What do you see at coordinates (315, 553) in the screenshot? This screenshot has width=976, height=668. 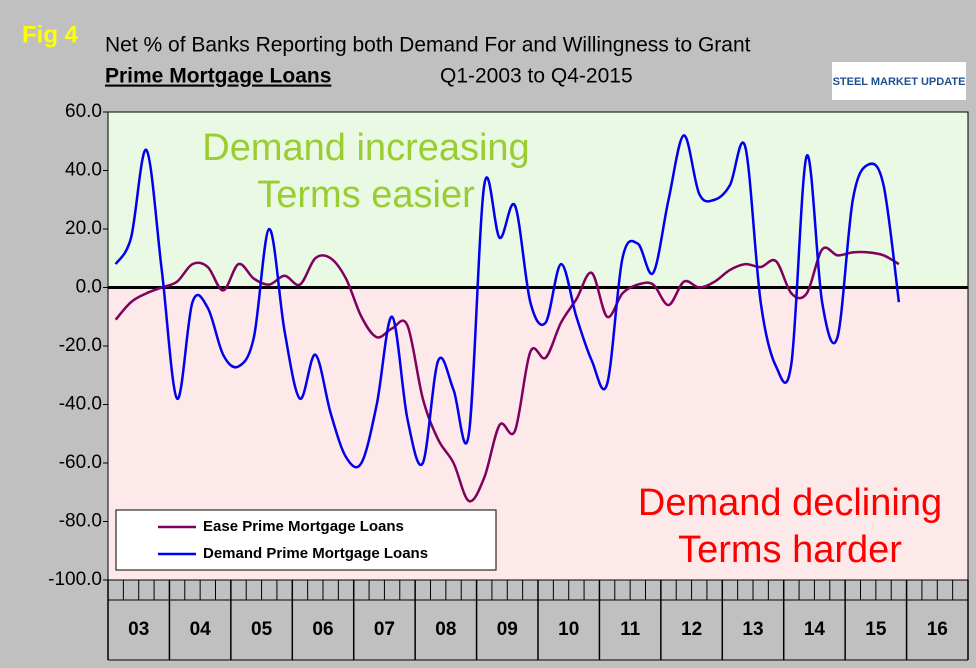 I see `legend-label: Demand Prime Mortgage Loans` at bounding box center [315, 553].